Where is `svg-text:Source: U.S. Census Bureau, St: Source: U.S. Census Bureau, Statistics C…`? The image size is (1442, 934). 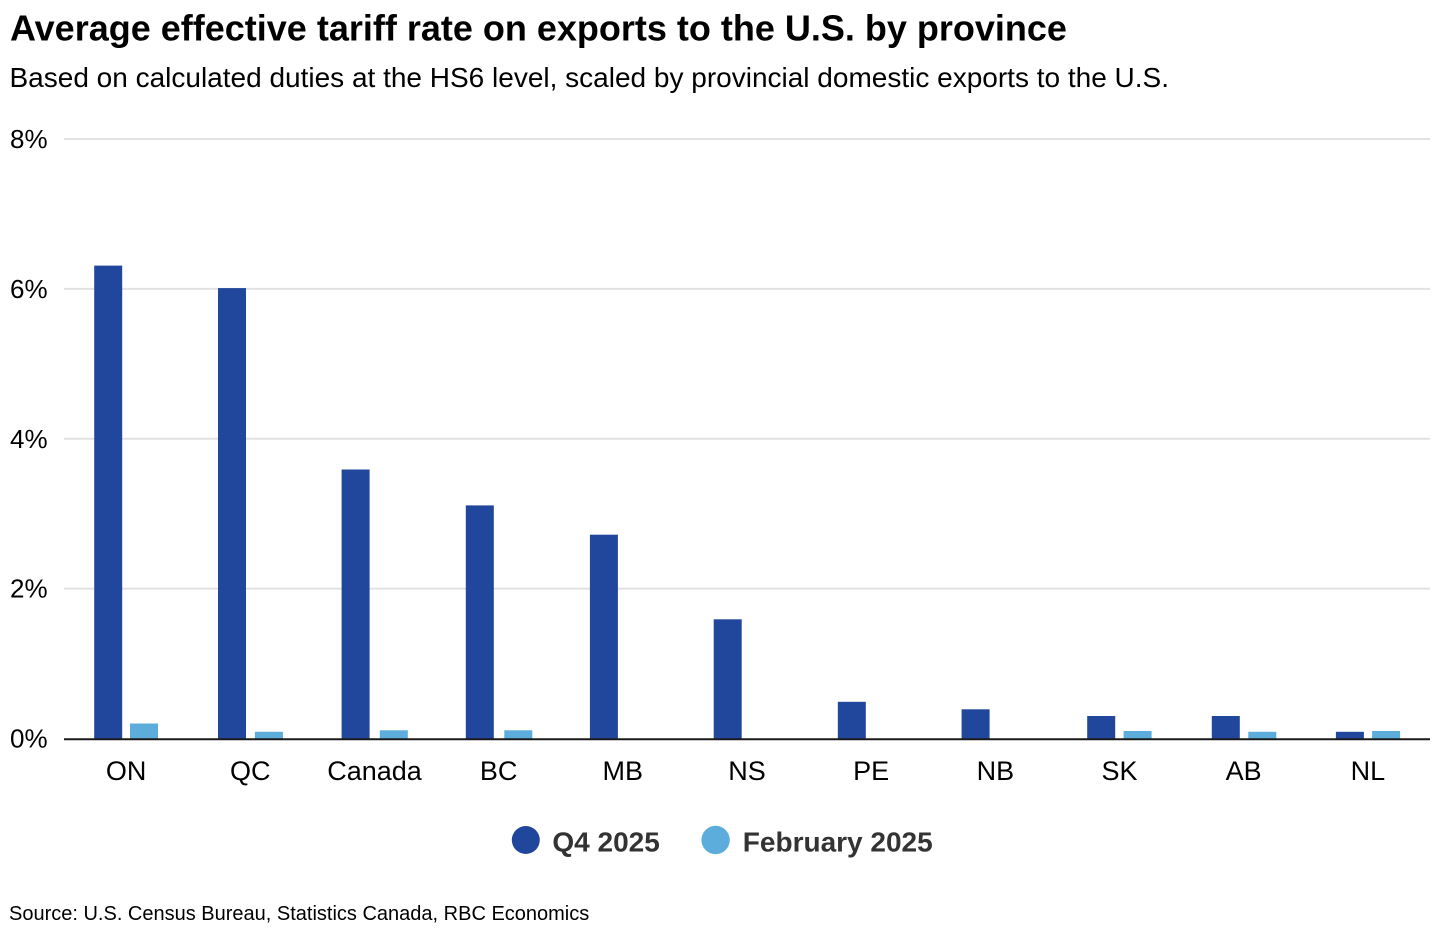
svg-text:Source: U.S. Census Bureau, St: Source: U.S. Census Bureau, Statistics C… is located at coordinates (299, 914).